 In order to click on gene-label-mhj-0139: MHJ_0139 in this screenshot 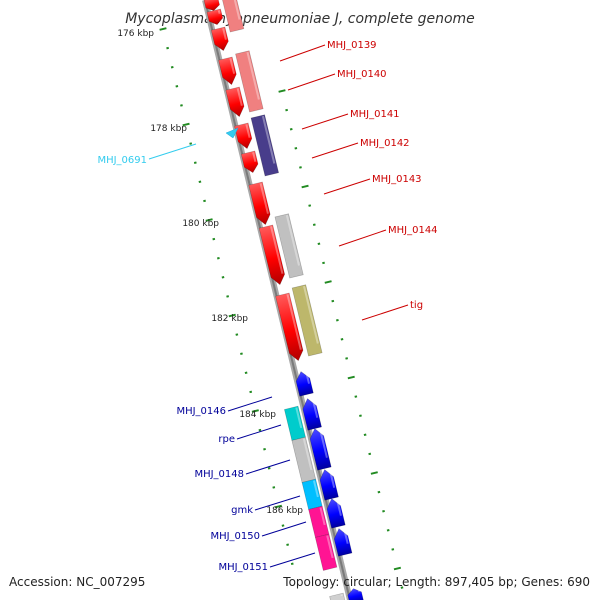, I will do `click(352, 45)`.